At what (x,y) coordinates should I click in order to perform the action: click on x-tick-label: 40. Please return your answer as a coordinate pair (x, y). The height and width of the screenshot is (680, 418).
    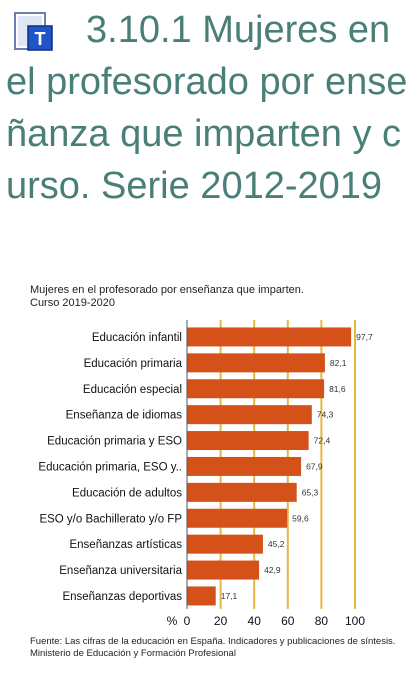
    Looking at the image, I should click on (255, 620).